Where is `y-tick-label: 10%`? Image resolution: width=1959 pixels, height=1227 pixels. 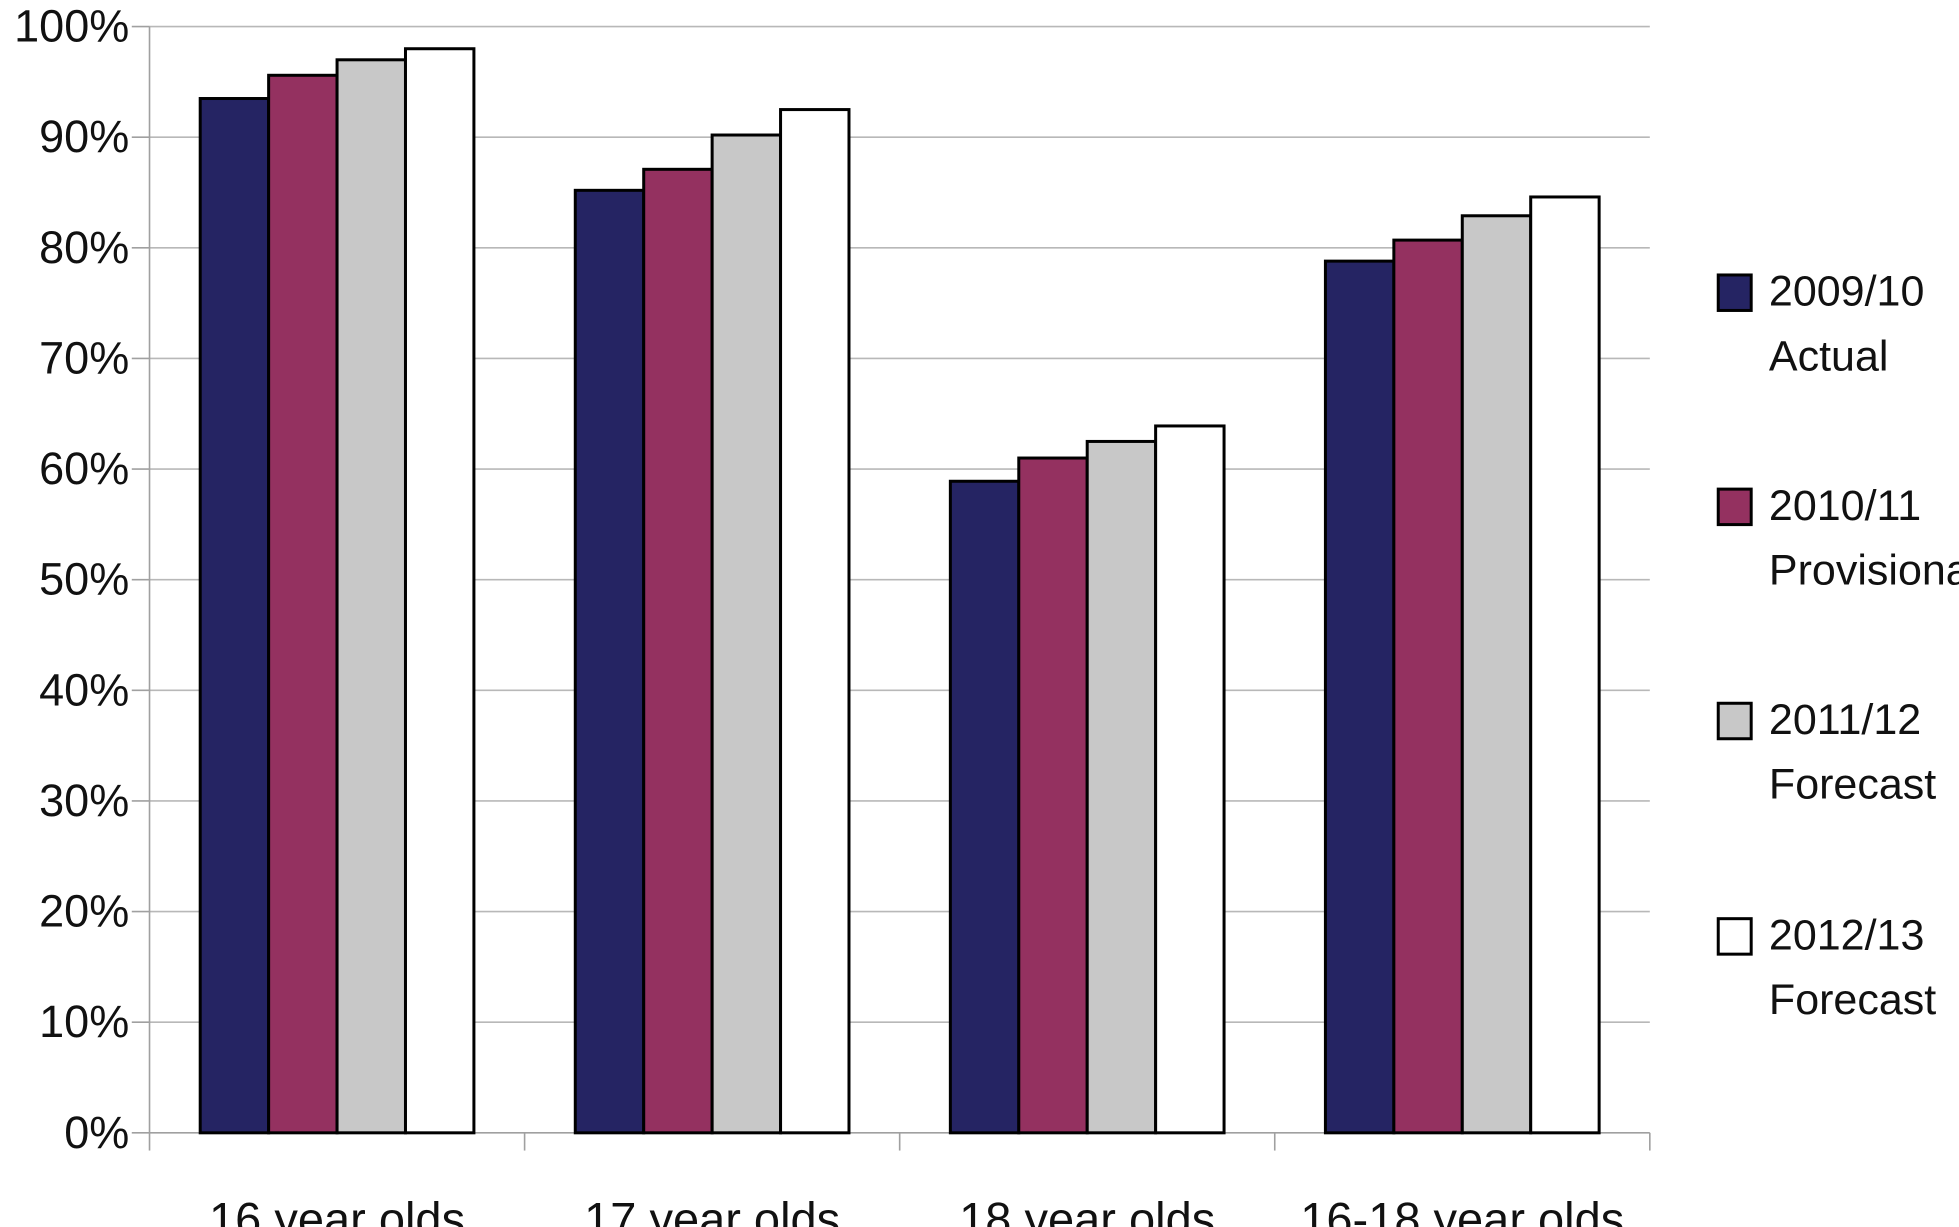 y-tick-label: 10% is located at coordinates (84, 1021).